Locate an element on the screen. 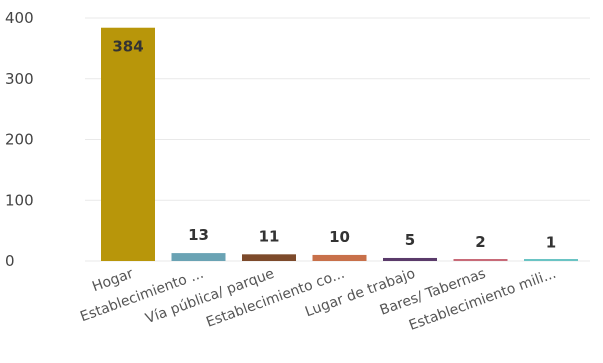 This screenshot has height=363, width=603. y-tick-label: 400 is located at coordinates (19, 18).